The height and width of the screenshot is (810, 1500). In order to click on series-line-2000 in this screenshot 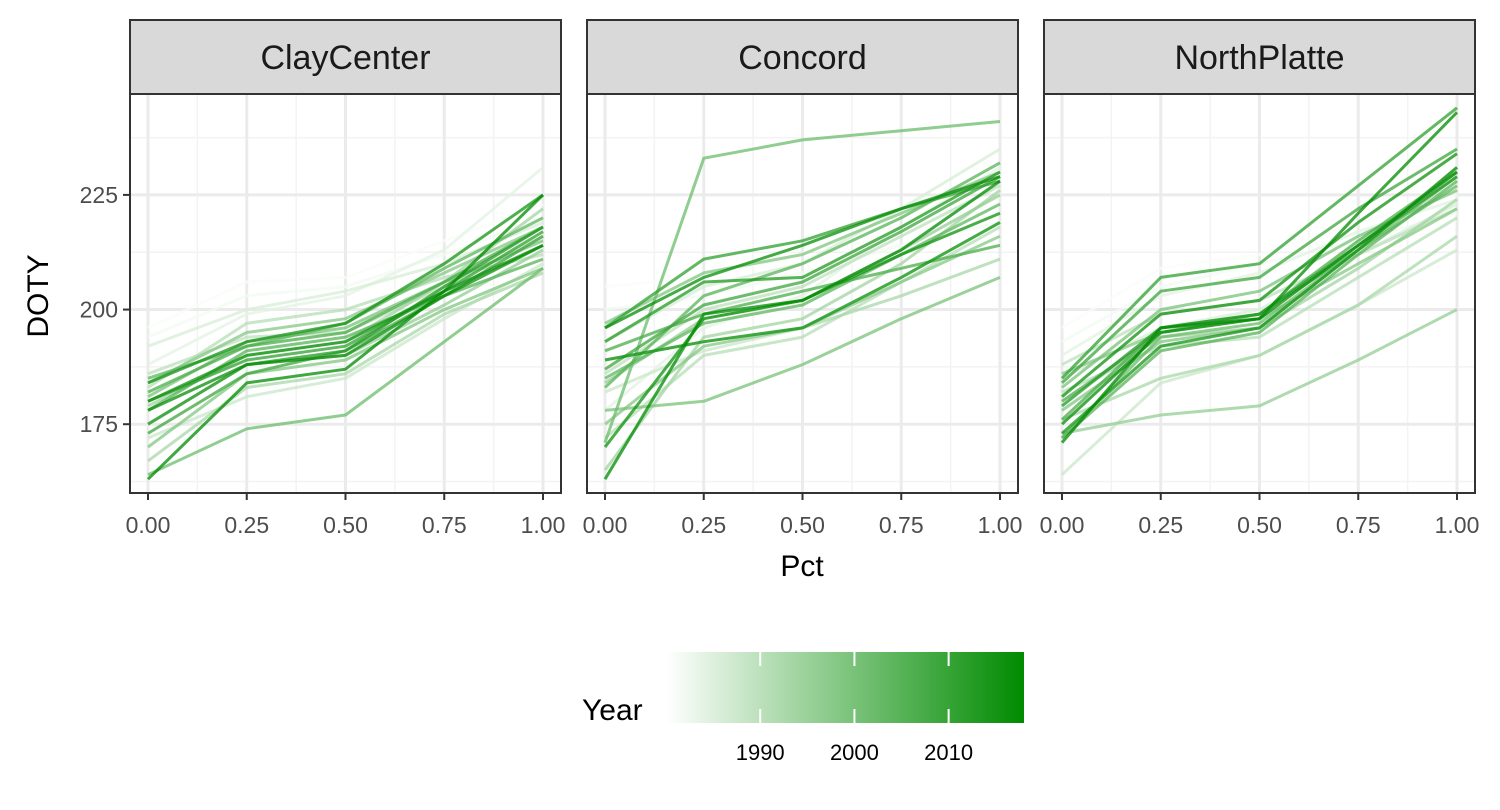, I will do `click(802, 344)`.